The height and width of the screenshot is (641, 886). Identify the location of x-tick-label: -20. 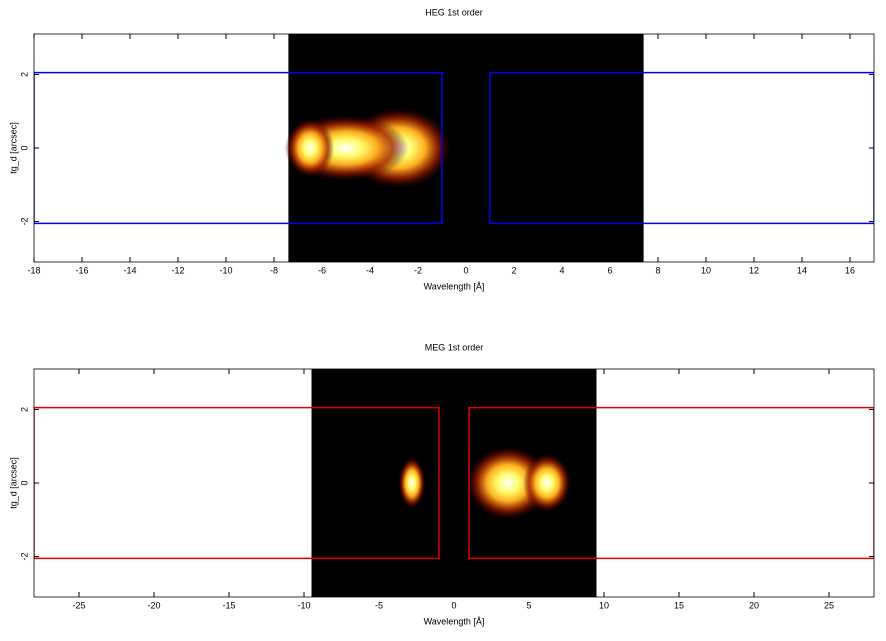
(153, 605).